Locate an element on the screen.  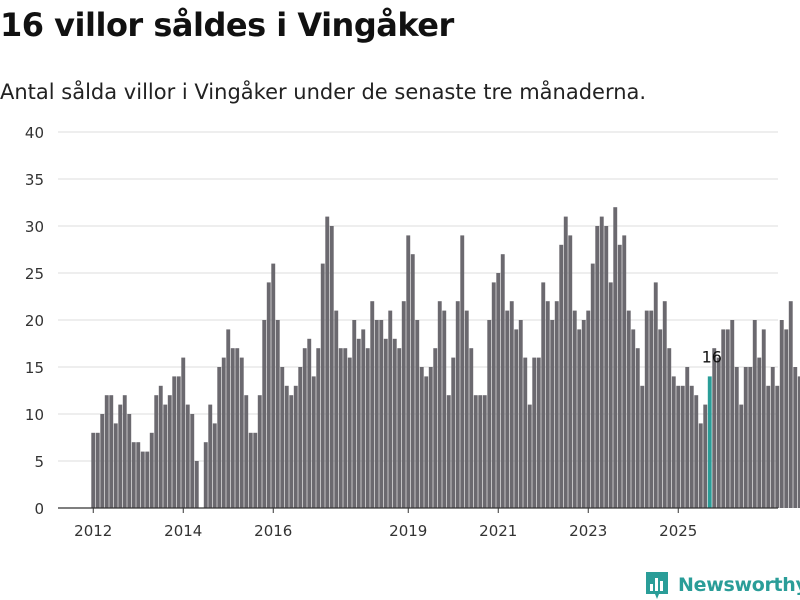
newsworthy-logo: Newsworthy is located at coordinates (722, 585).